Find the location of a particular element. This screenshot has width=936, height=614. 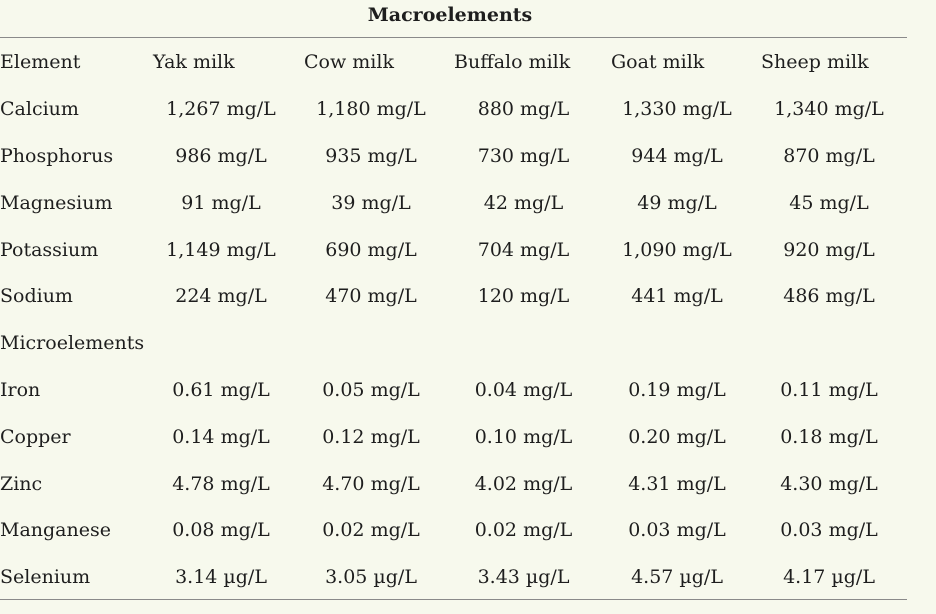

value-cell: 0.19 mg/L is located at coordinates (677, 389).